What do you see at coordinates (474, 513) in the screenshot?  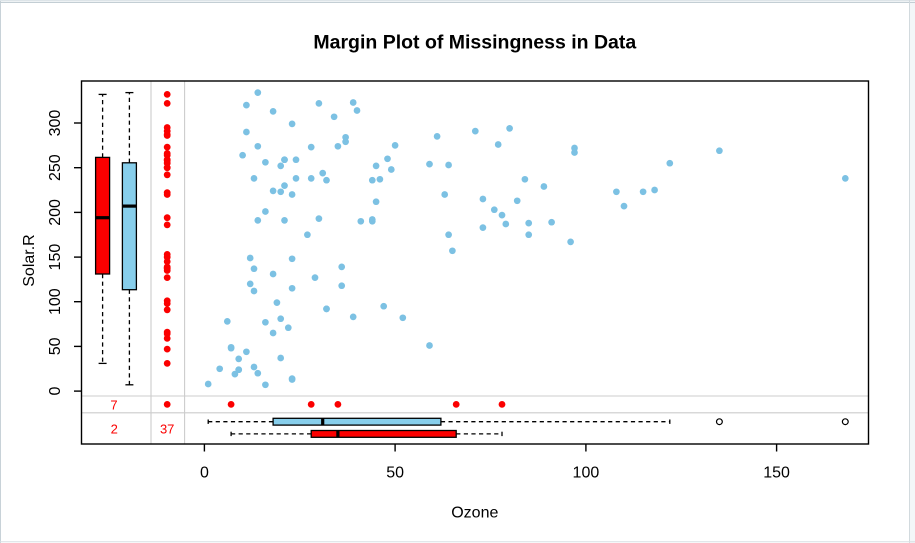 I see `svg-text: Ozone` at bounding box center [474, 513].